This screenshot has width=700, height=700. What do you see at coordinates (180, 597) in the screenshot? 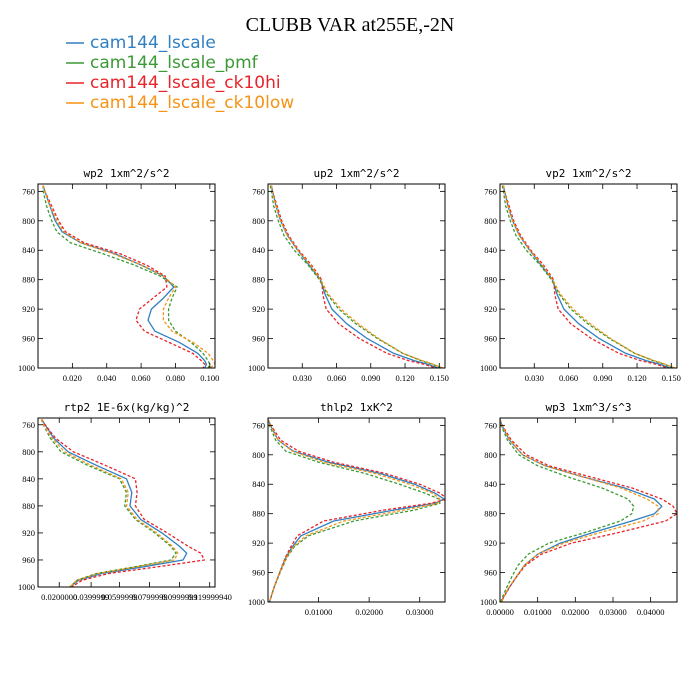
I see `x-tick-label: 0.0999999` at bounding box center [180, 597].